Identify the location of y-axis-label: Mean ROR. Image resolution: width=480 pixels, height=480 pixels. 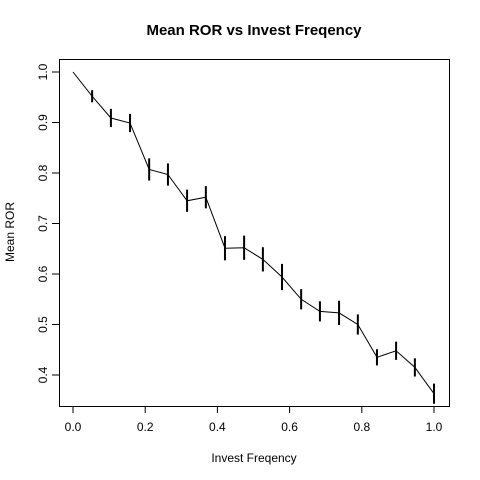
(10, 232).